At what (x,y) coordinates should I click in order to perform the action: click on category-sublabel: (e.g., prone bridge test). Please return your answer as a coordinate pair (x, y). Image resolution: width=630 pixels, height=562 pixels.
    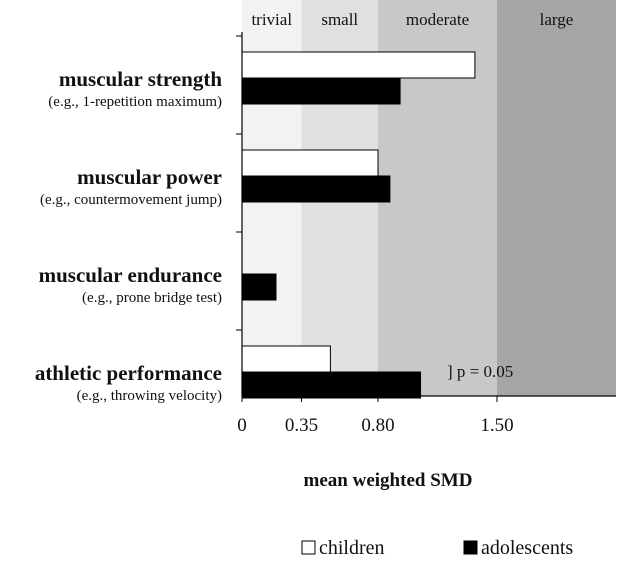
    Looking at the image, I should click on (152, 298).